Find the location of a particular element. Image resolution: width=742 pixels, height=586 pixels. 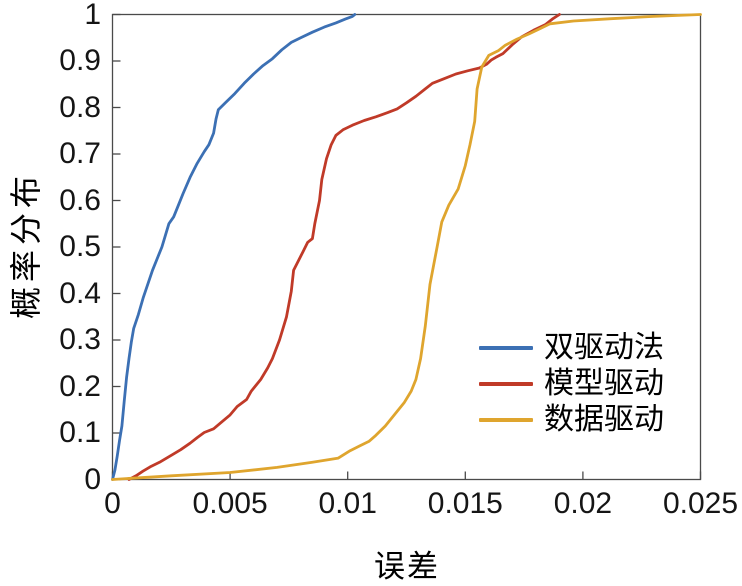

legend-row-2: 数据驱动 is located at coordinates (571, 420).